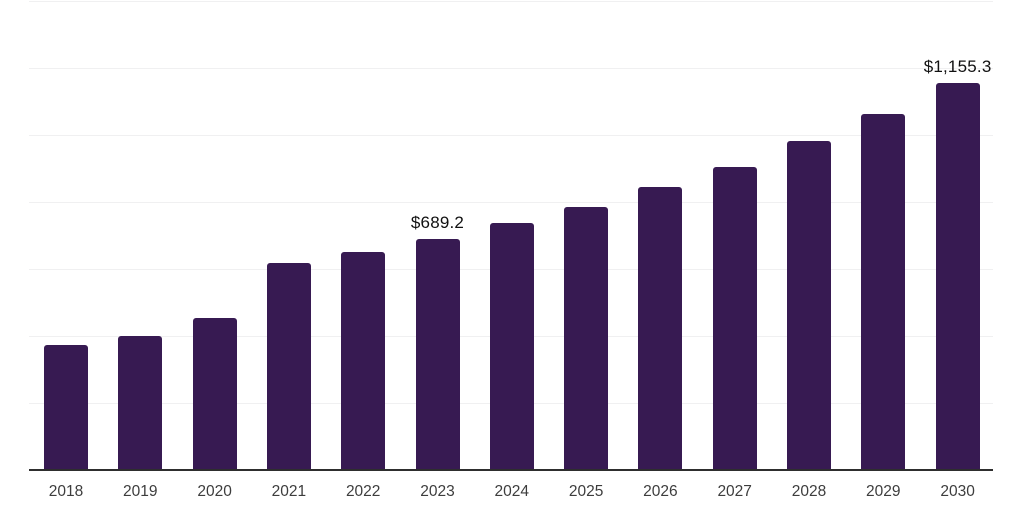  Describe the element at coordinates (586, 491) in the screenshot. I see `x-tick-label-2025: 2025` at that location.